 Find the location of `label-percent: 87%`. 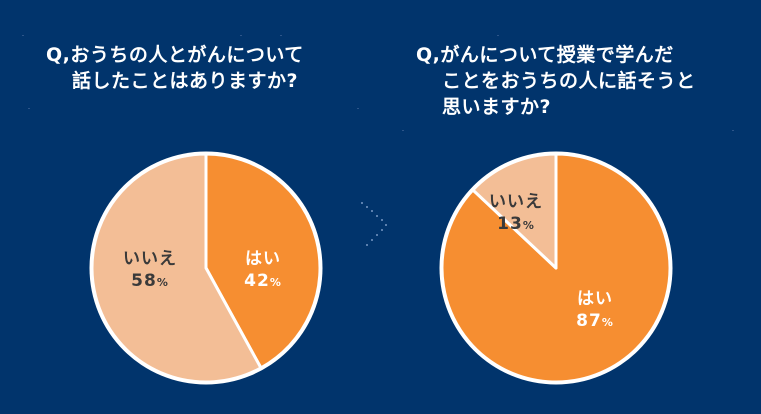

label-percent: 87% is located at coordinates (595, 321).